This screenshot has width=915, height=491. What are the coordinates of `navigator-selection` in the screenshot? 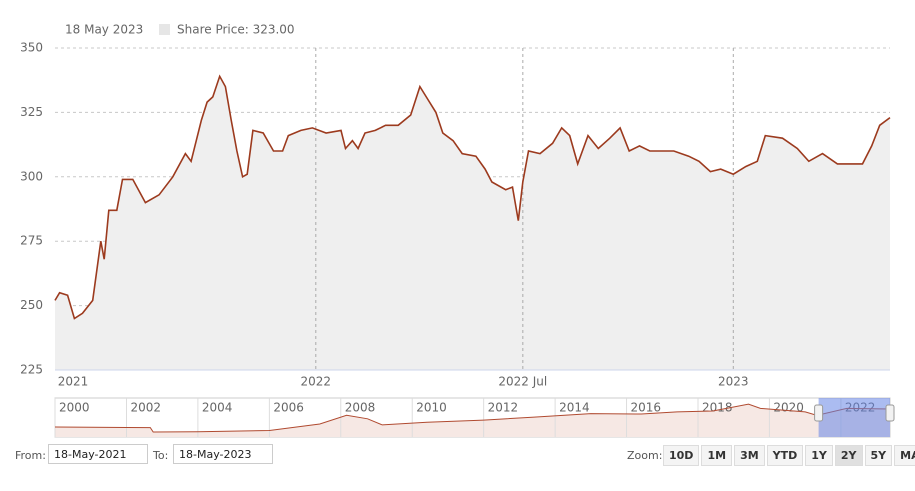 It's located at (854, 417).